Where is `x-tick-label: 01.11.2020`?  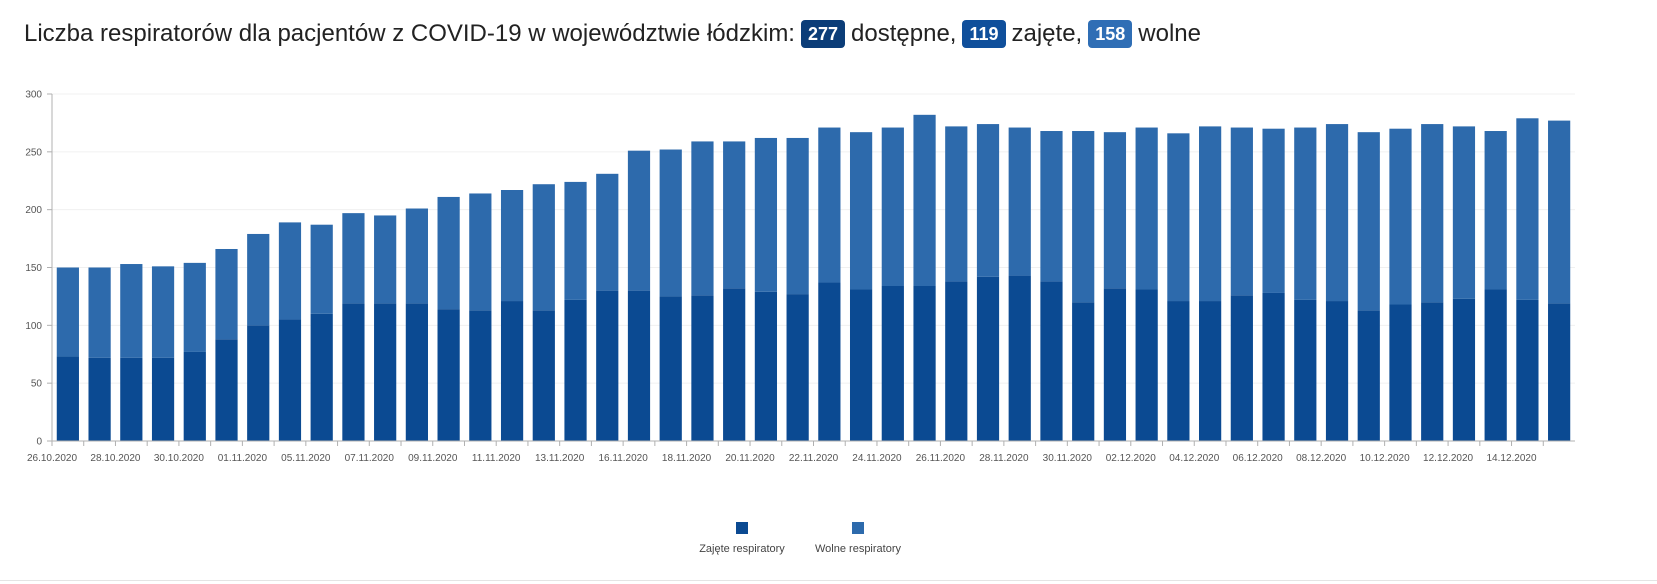 x-tick-label: 01.11.2020 is located at coordinates (243, 458).